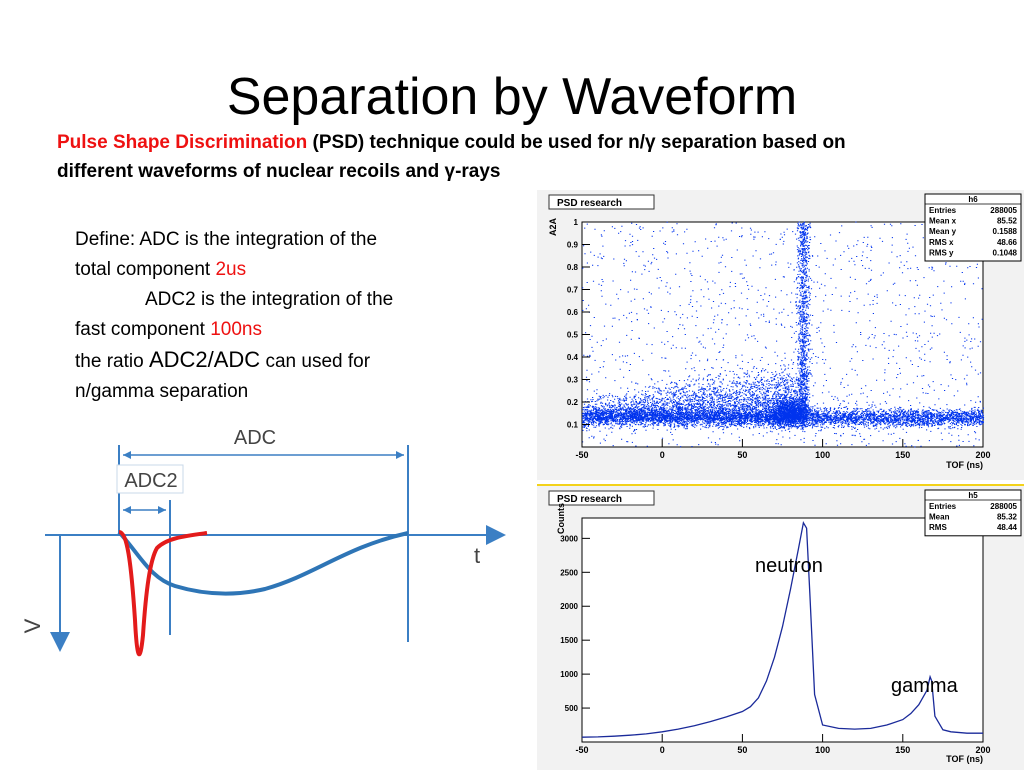 The width and height of the screenshot is (1024, 773). What do you see at coordinates (1007, 242) in the screenshot?
I see `stats-value: 48.66` at bounding box center [1007, 242].